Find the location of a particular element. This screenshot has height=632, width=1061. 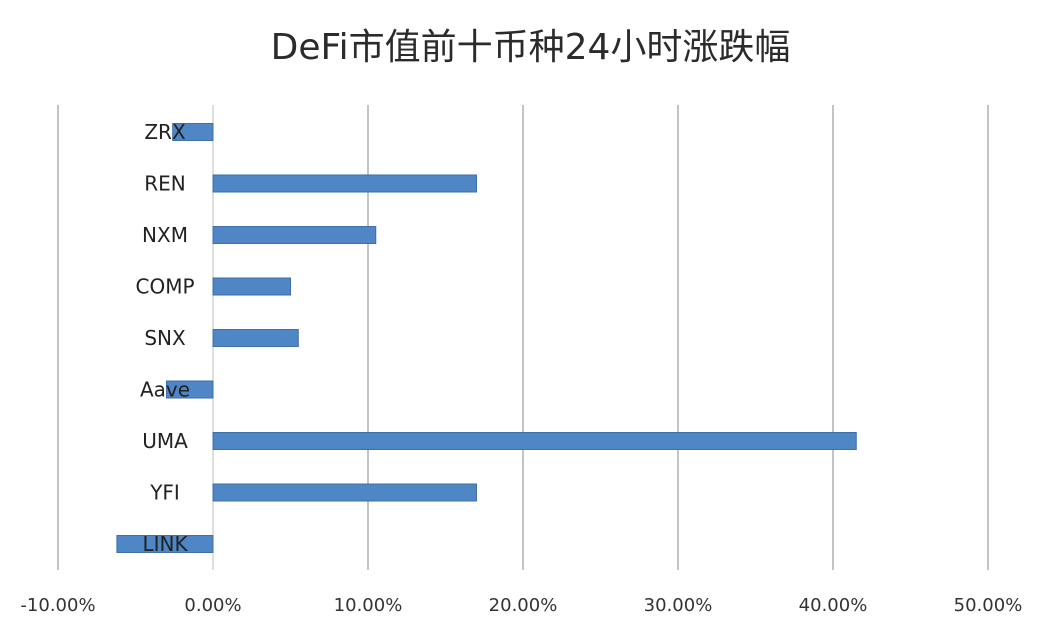

bar-snx is located at coordinates (255, 338).